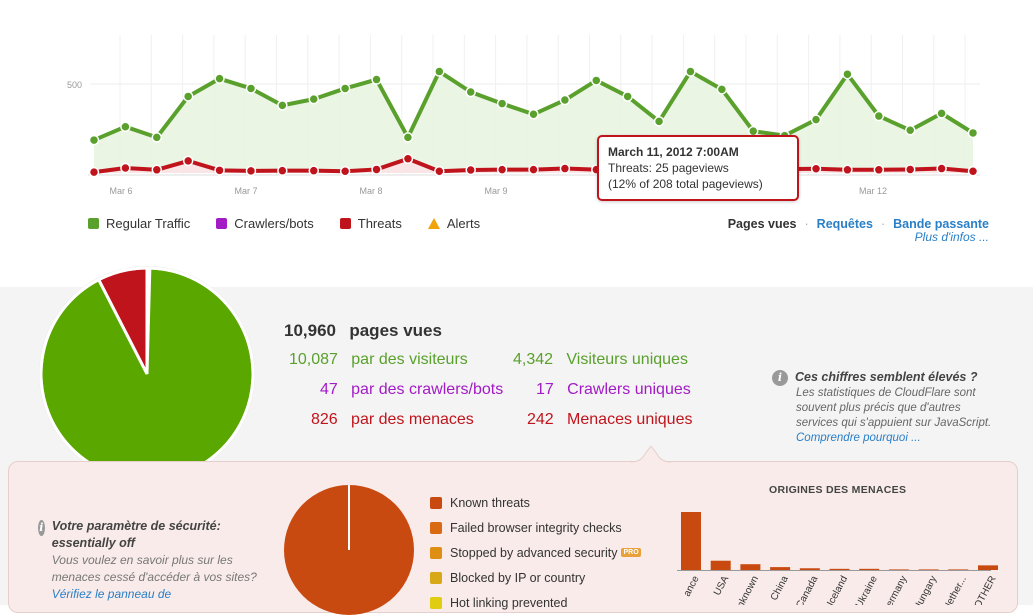 This screenshot has width=1033, height=616. What do you see at coordinates (630, 419) in the screenshot?
I see `unique-threats-label: Menaces uniques` at bounding box center [630, 419].